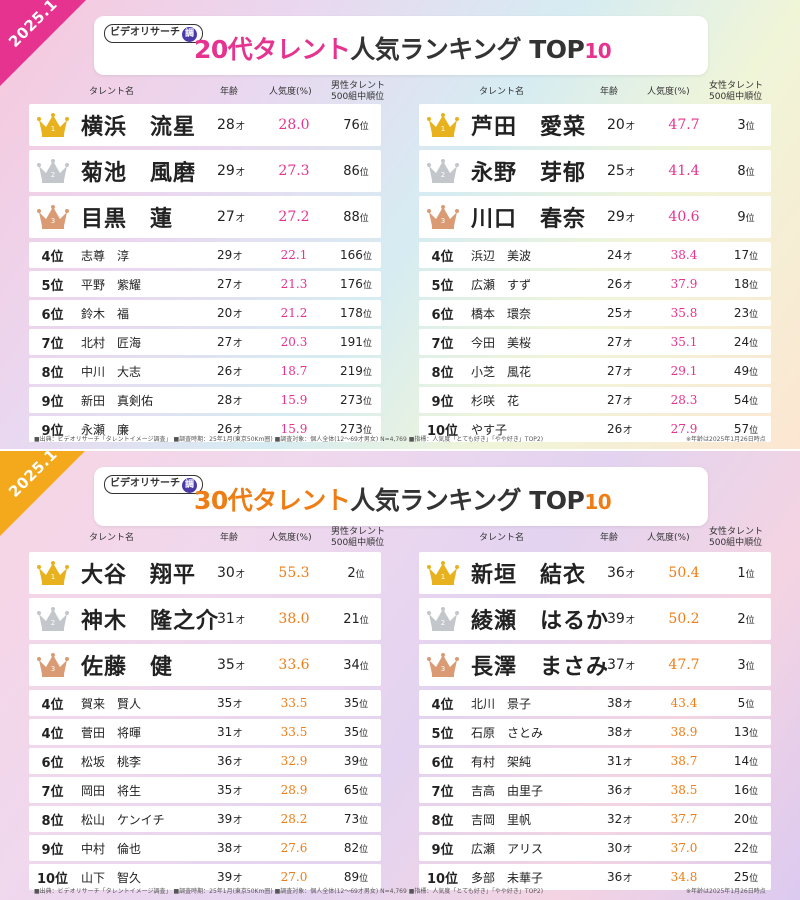  Describe the element at coordinates (595, 255) in the screenshot. I see `ranking-row: 4位 浜辺 美波 24 才 38.4 17 位` at that location.